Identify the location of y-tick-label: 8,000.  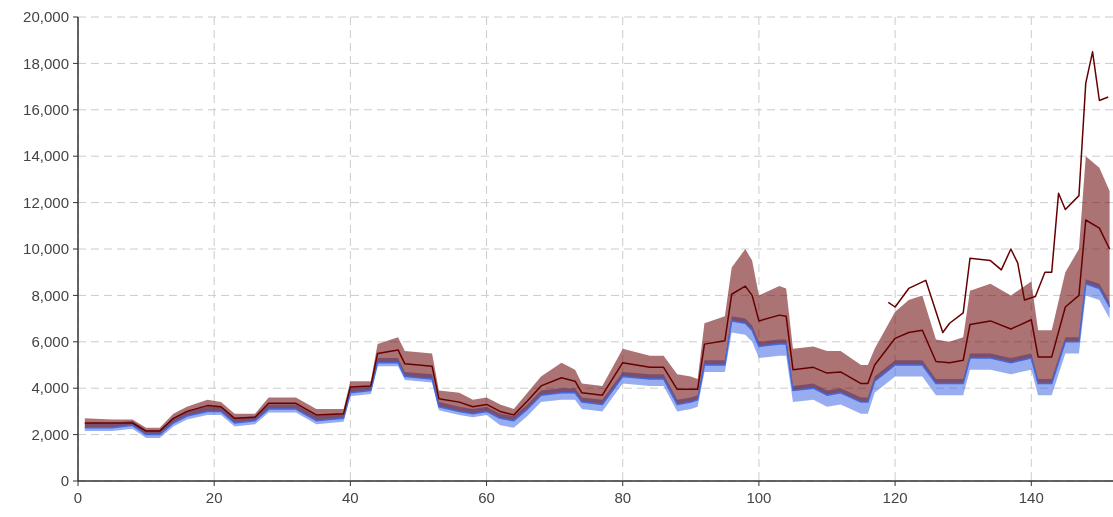
(50, 295).